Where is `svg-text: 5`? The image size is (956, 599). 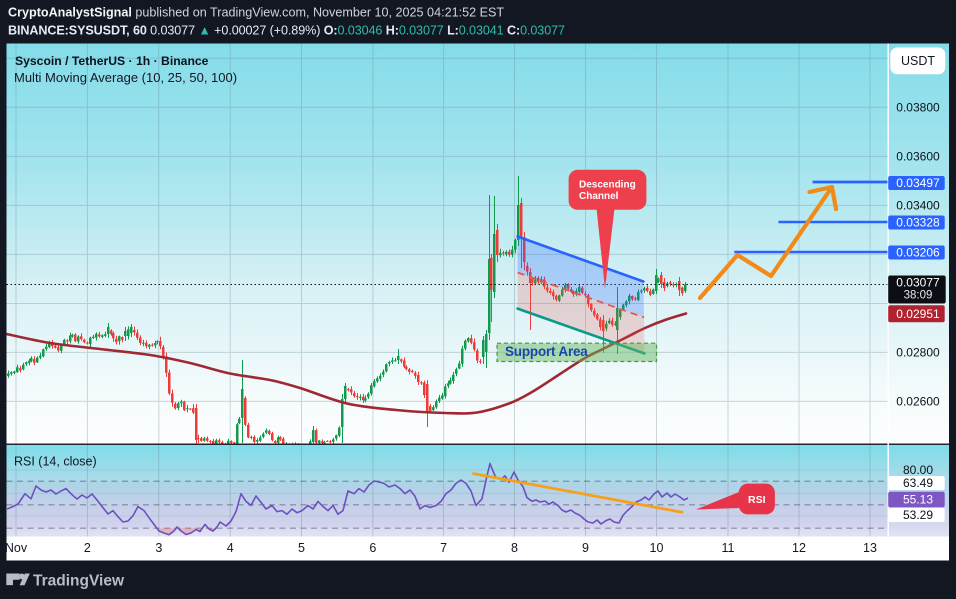
svg-text: 5 is located at coordinates (301, 548).